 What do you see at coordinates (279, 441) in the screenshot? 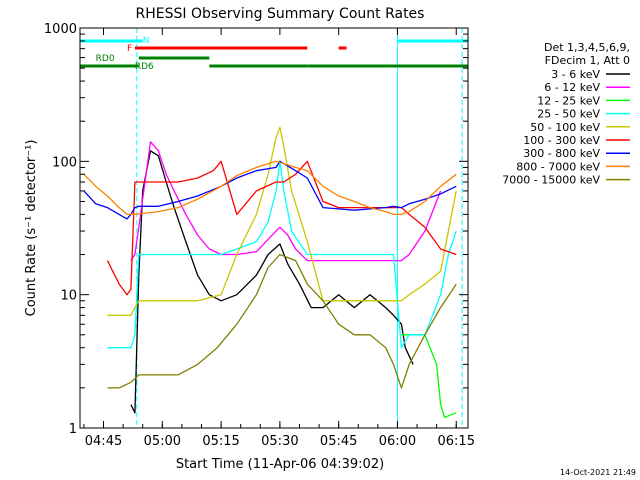
I see `x-tick-label: 05:30` at bounding box center [279, 441].